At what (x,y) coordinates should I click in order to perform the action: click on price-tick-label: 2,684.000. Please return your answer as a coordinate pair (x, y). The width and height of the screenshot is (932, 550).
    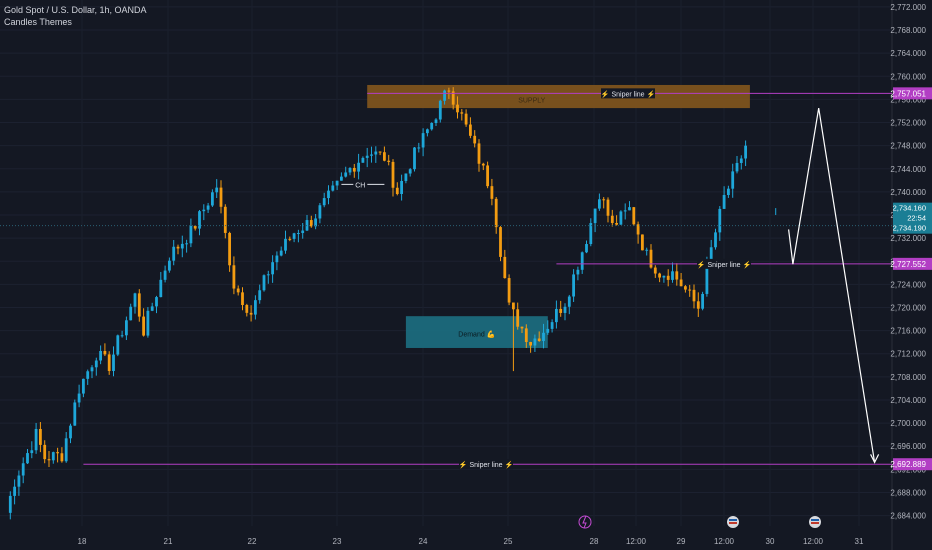
    Looking at the image, I should click on (908, 516).